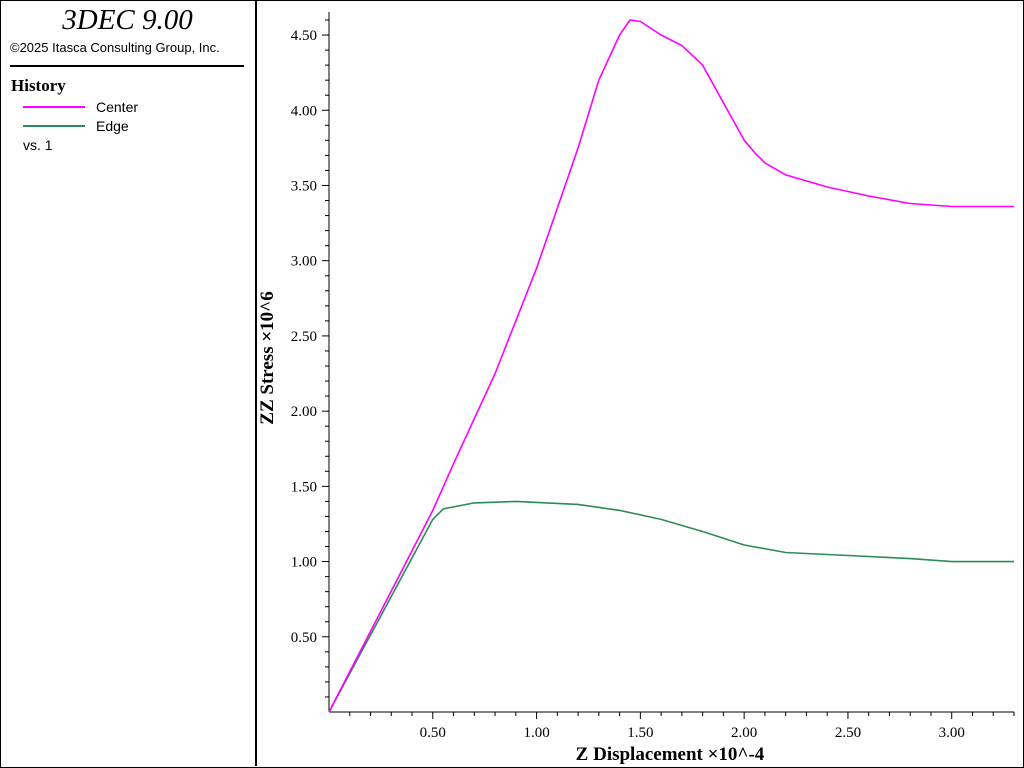  Describe the element at coordinates (670, 754) in the screenshot. I see `x-axis-title: Z Displacement ×10^-4` at that location.